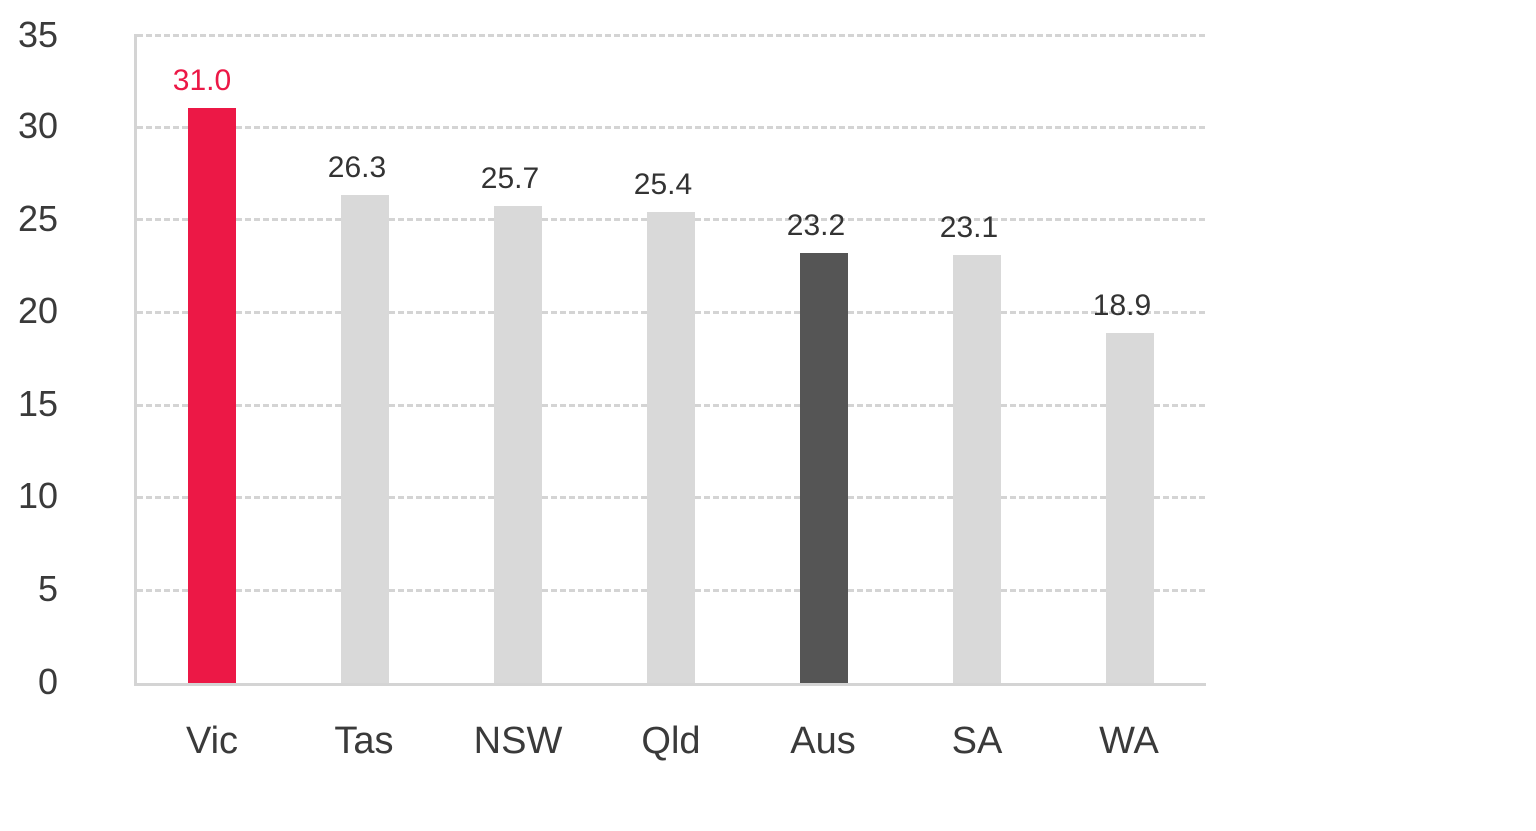  I want to click on bar-sa, so click(977, 468).